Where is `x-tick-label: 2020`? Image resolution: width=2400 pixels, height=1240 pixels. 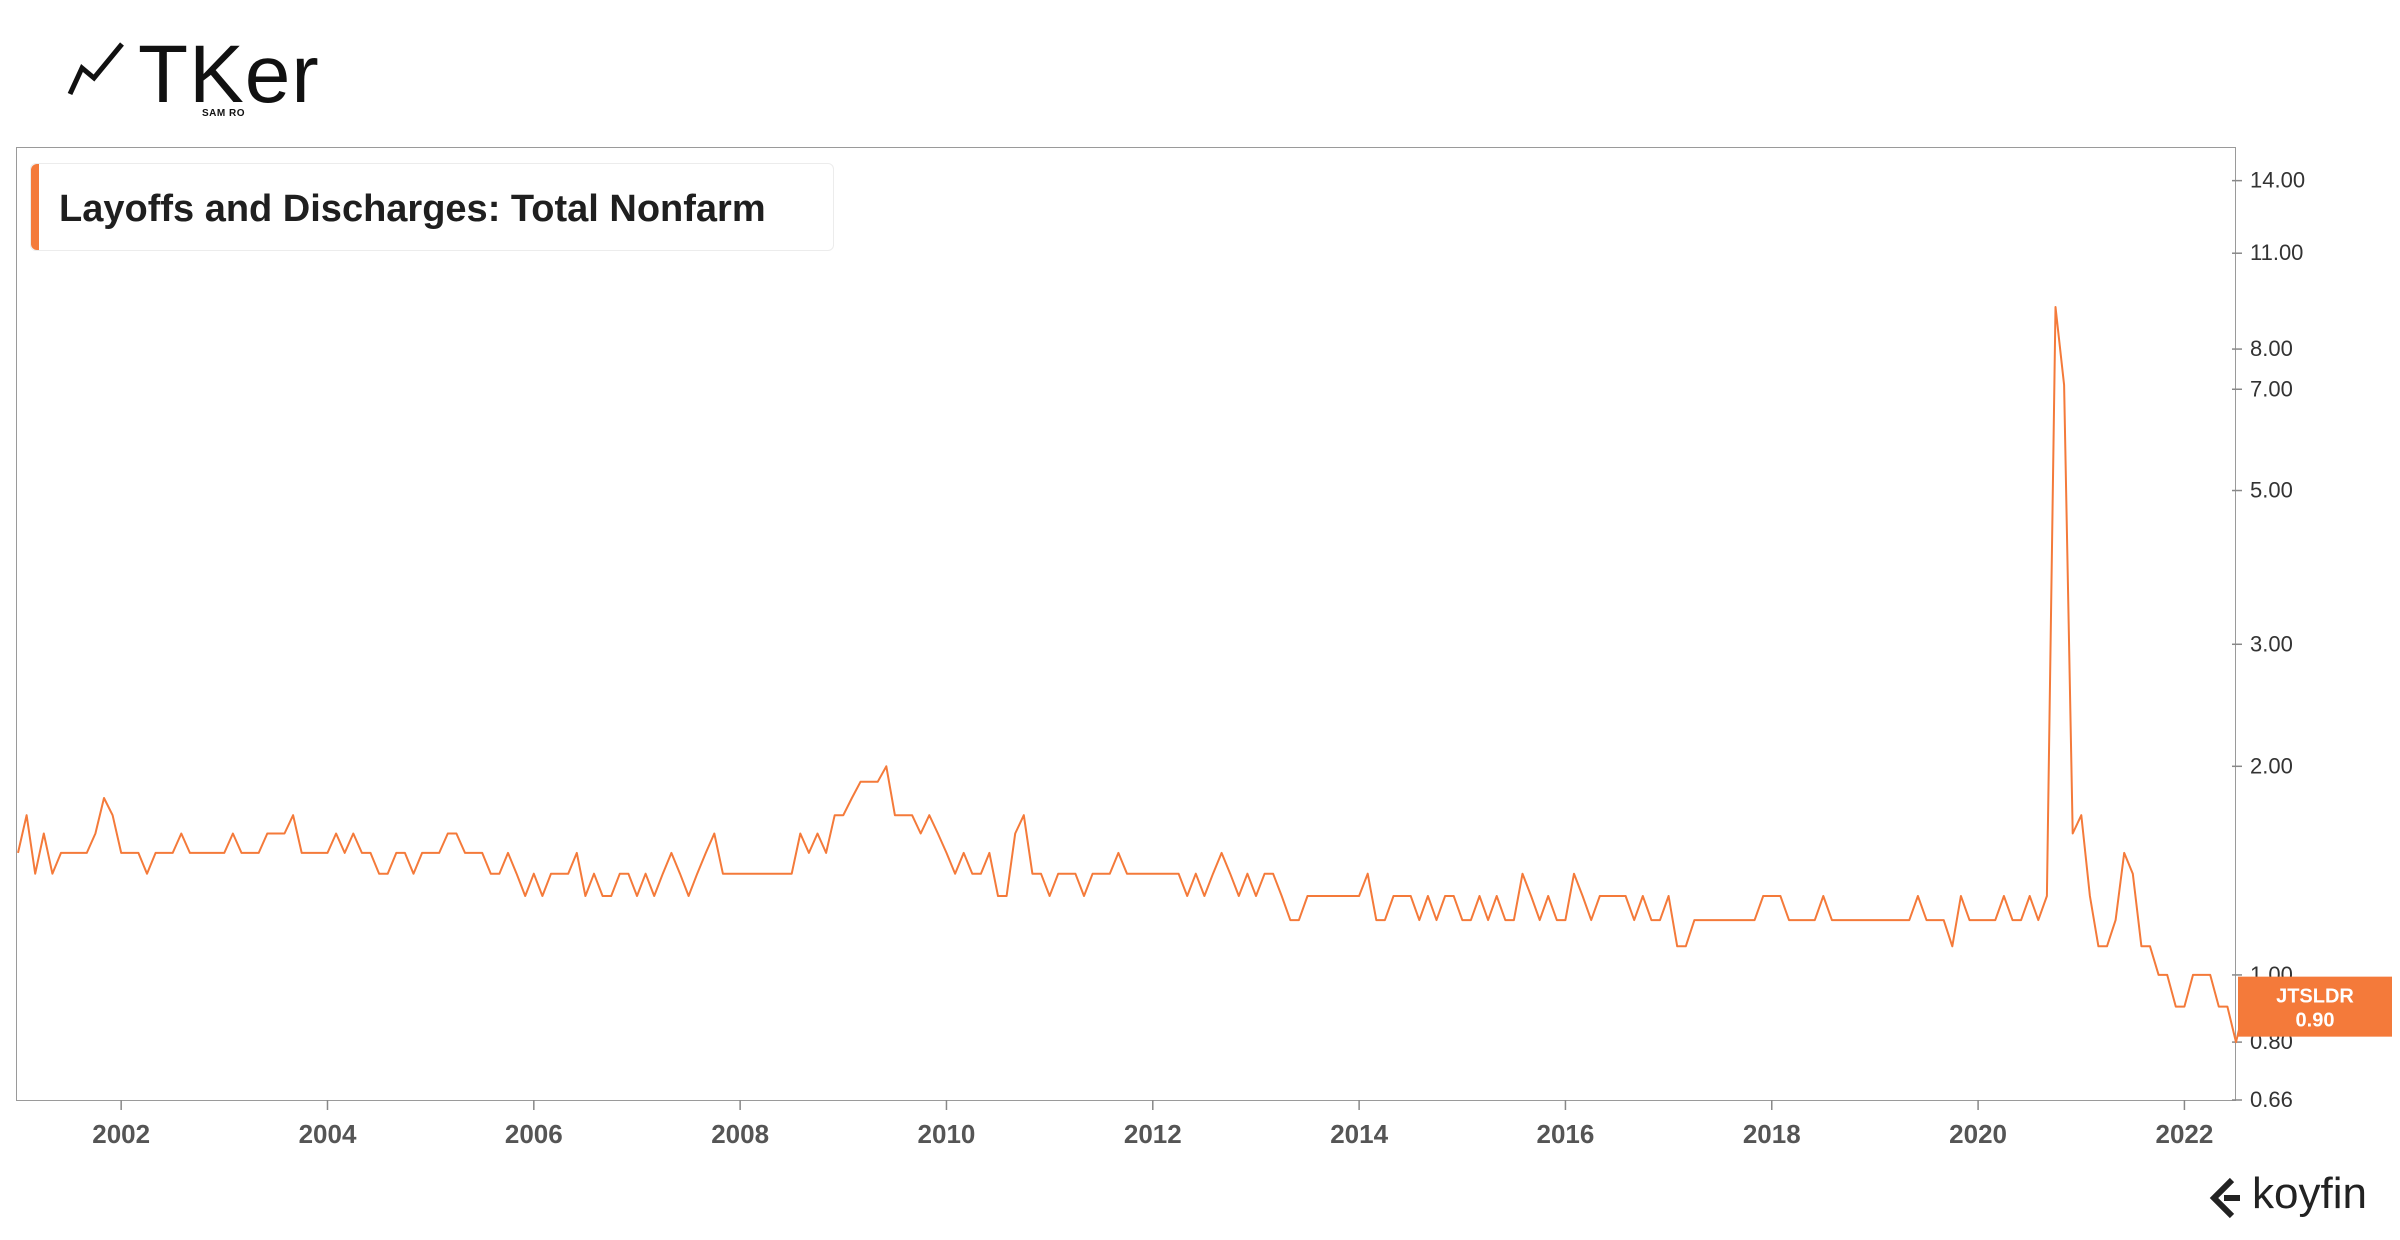
x-tick-label: 2020 is located at coordinates (1978, 1134).